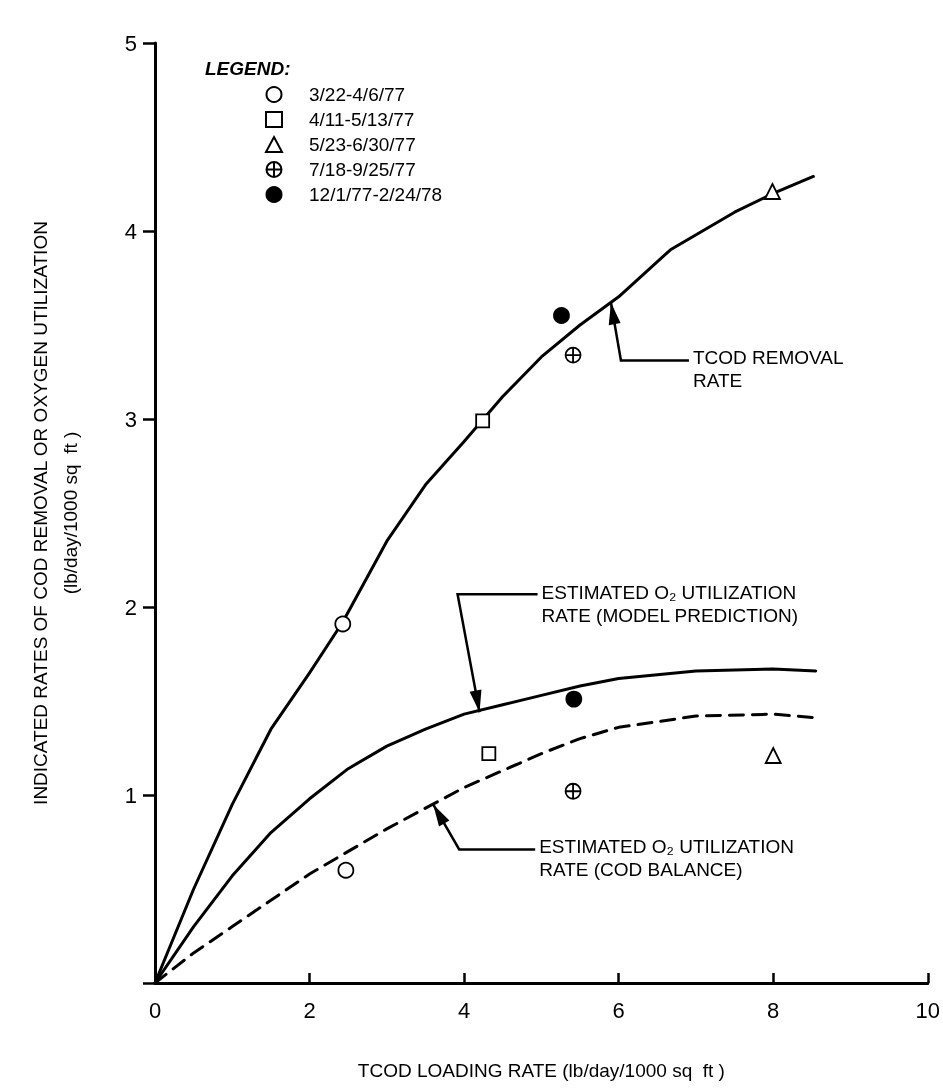  Describe the element at coordinates (666, 858) in the screenshot. I see `annotation: ESTIMATED O₂ UTILIZATION RATE (COD BALANCE)` at that location.